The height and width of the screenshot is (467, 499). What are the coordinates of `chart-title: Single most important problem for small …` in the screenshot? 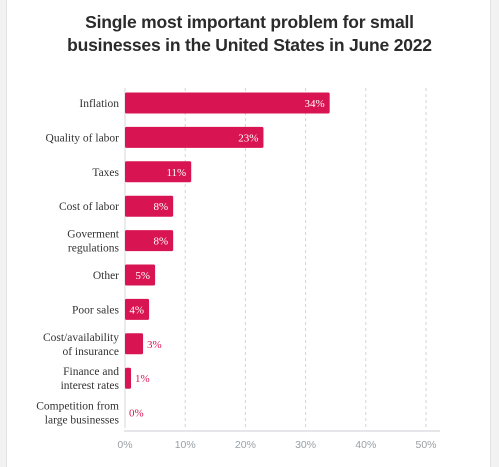 It's located at (249, 34).